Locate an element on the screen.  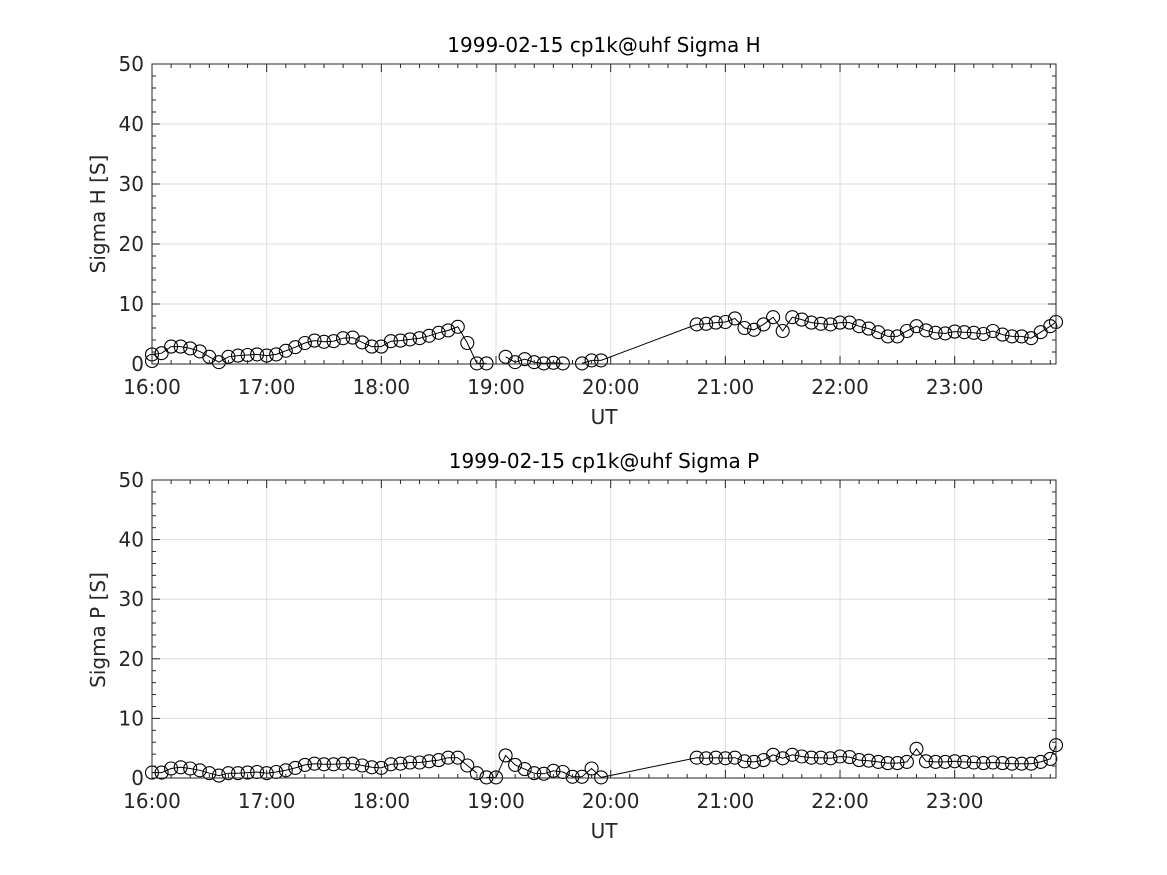
x-tick-label: 18:00 is located at coordinates (382, 387).